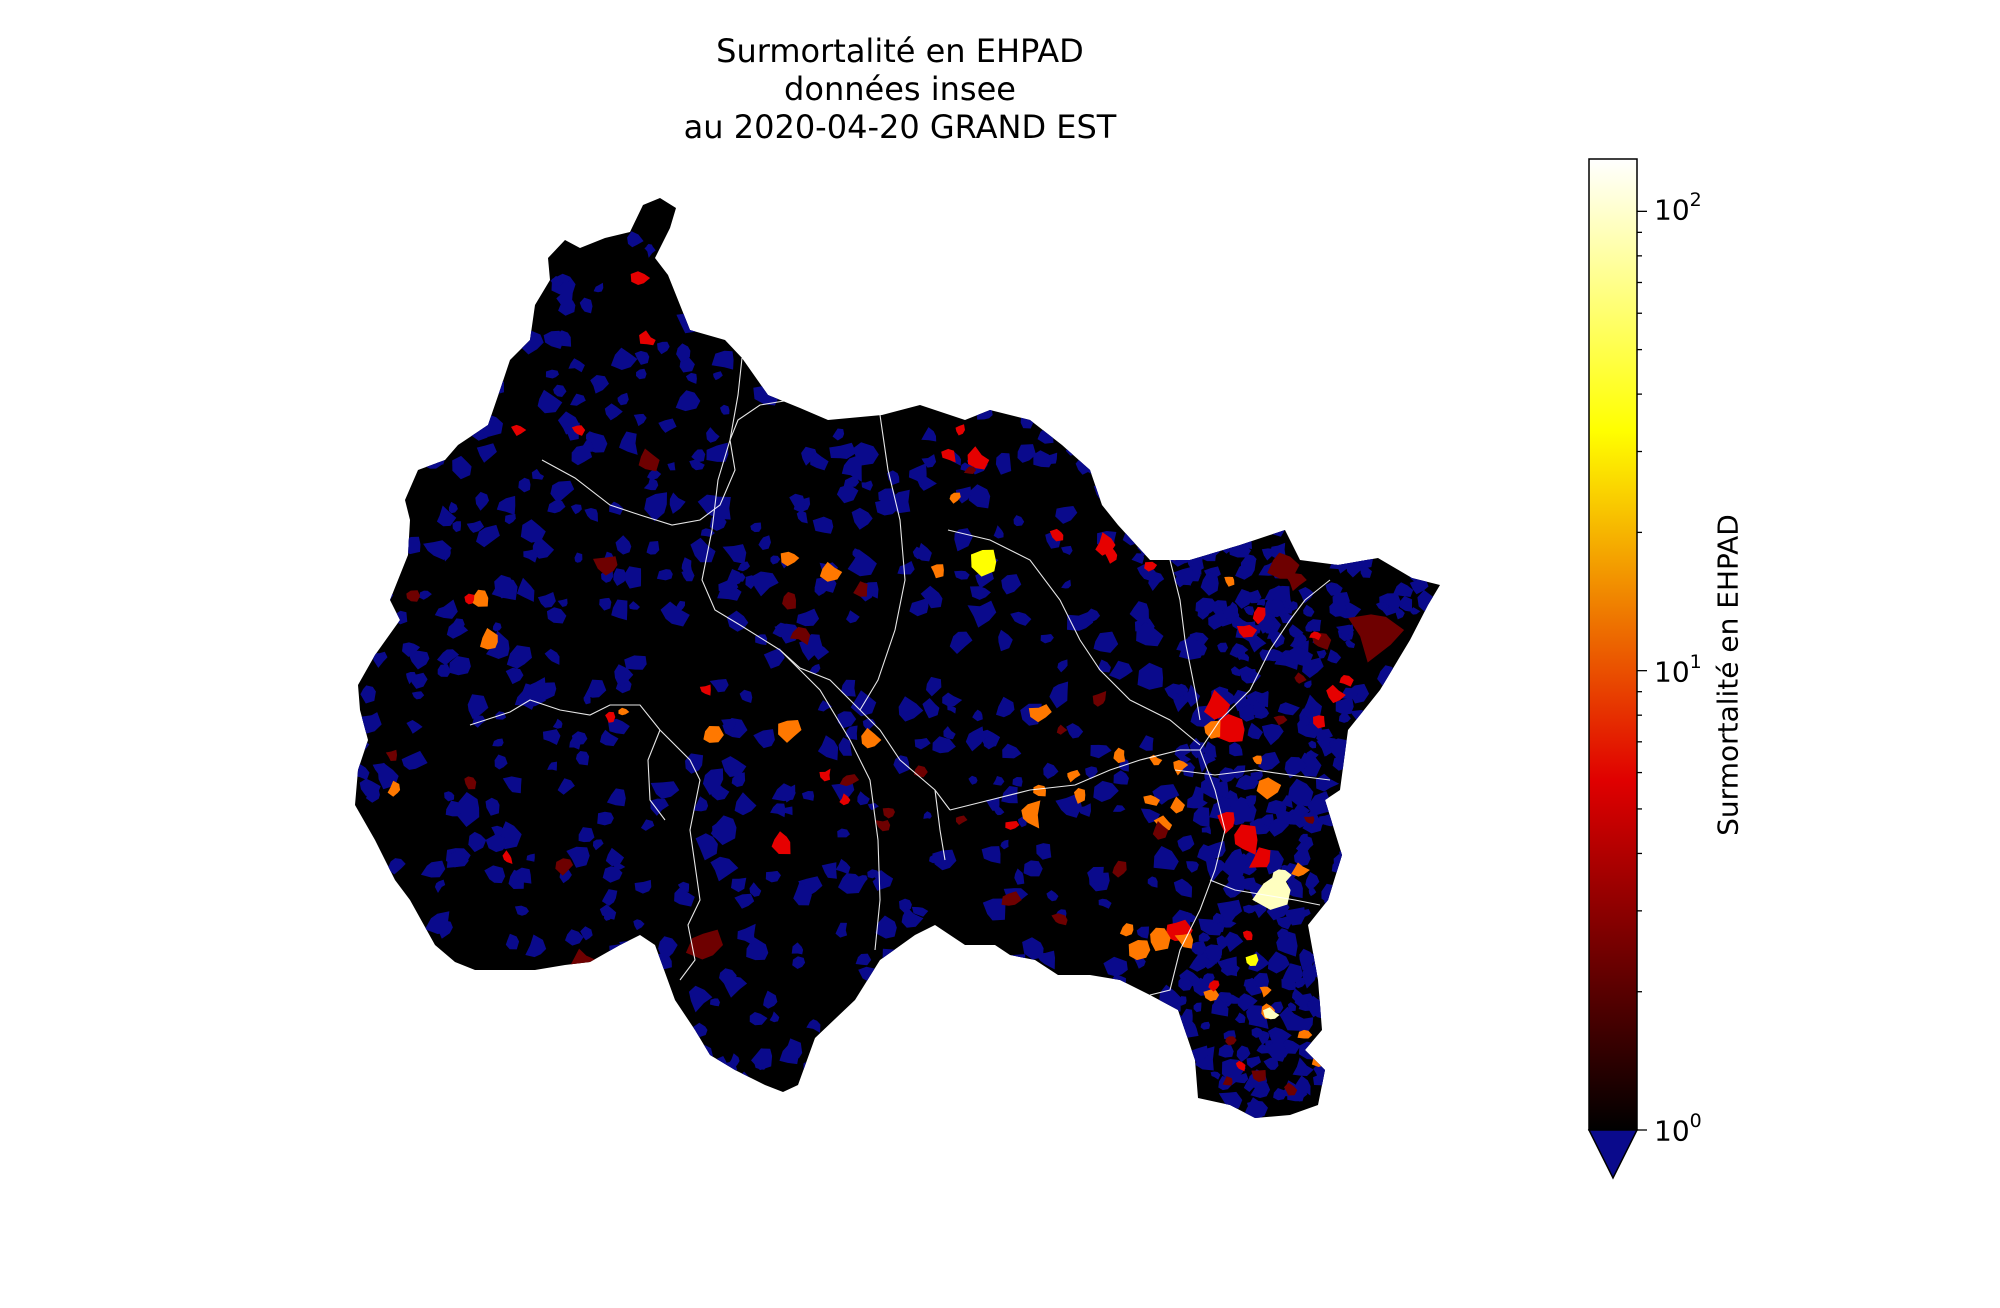 This screenshot has width=2000, height=1308. Describe the element at coordinates (1271, 893) in the screenshot. I see `commune-pale-yellow` at that location.